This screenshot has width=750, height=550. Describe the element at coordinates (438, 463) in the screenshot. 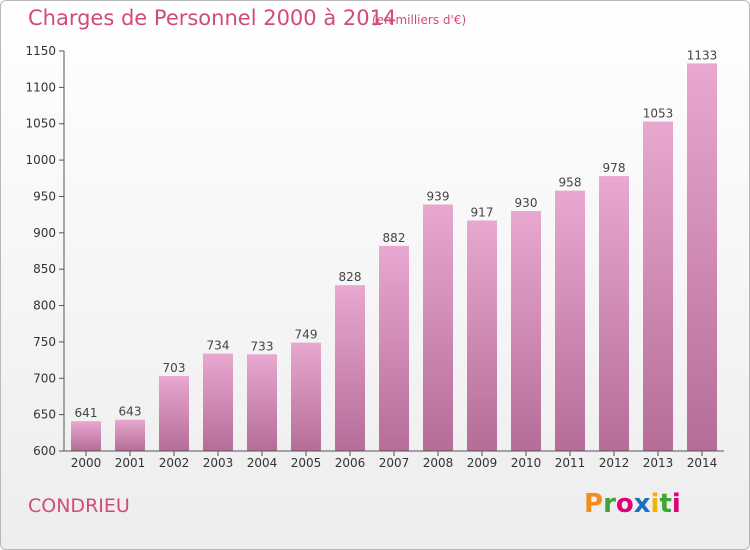

I see `x-tick-label: 2008` at that location.